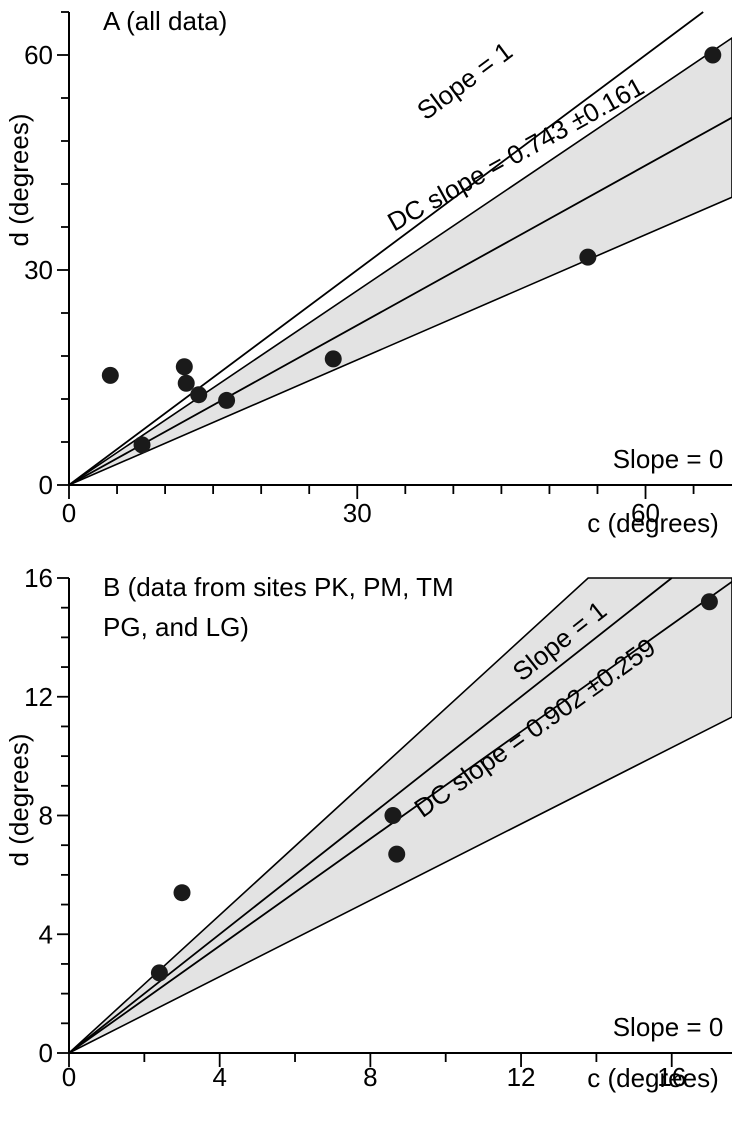 This screenshot has height=1122, width=732. Describe the element at coordinates (38, 578) in the screenshot. I see `panel-b-y-tick-label: 16` at that location.